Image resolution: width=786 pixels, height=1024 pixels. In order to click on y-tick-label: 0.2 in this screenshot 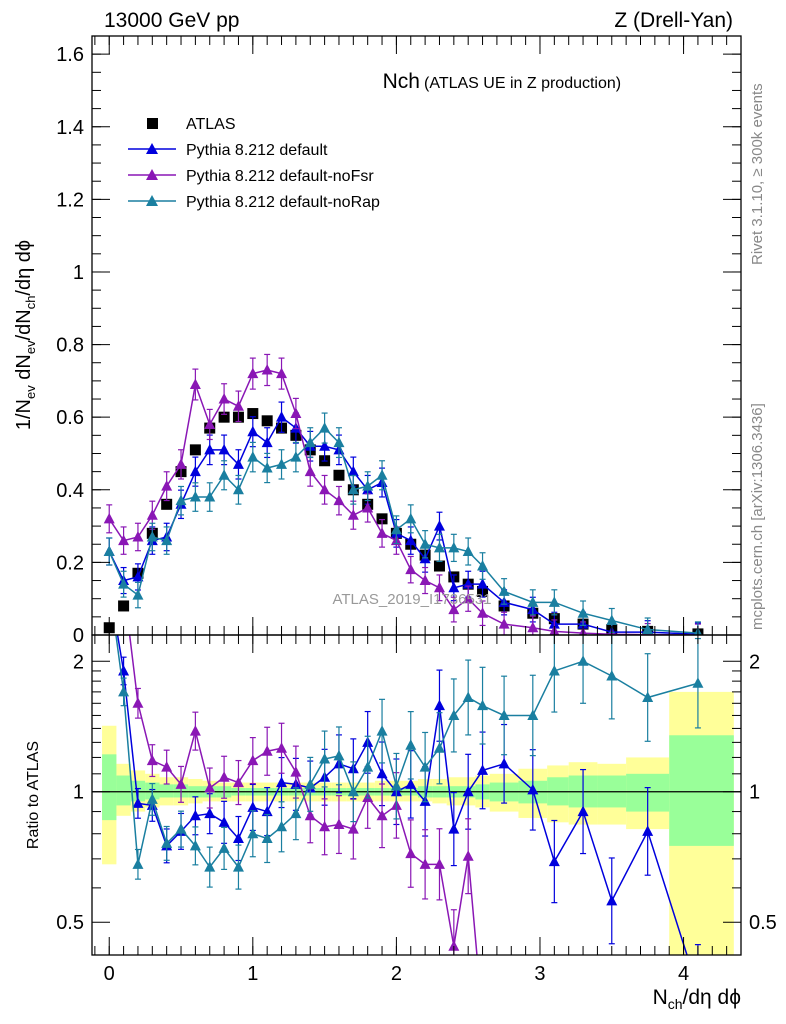, I will do `click(70, 563)`.